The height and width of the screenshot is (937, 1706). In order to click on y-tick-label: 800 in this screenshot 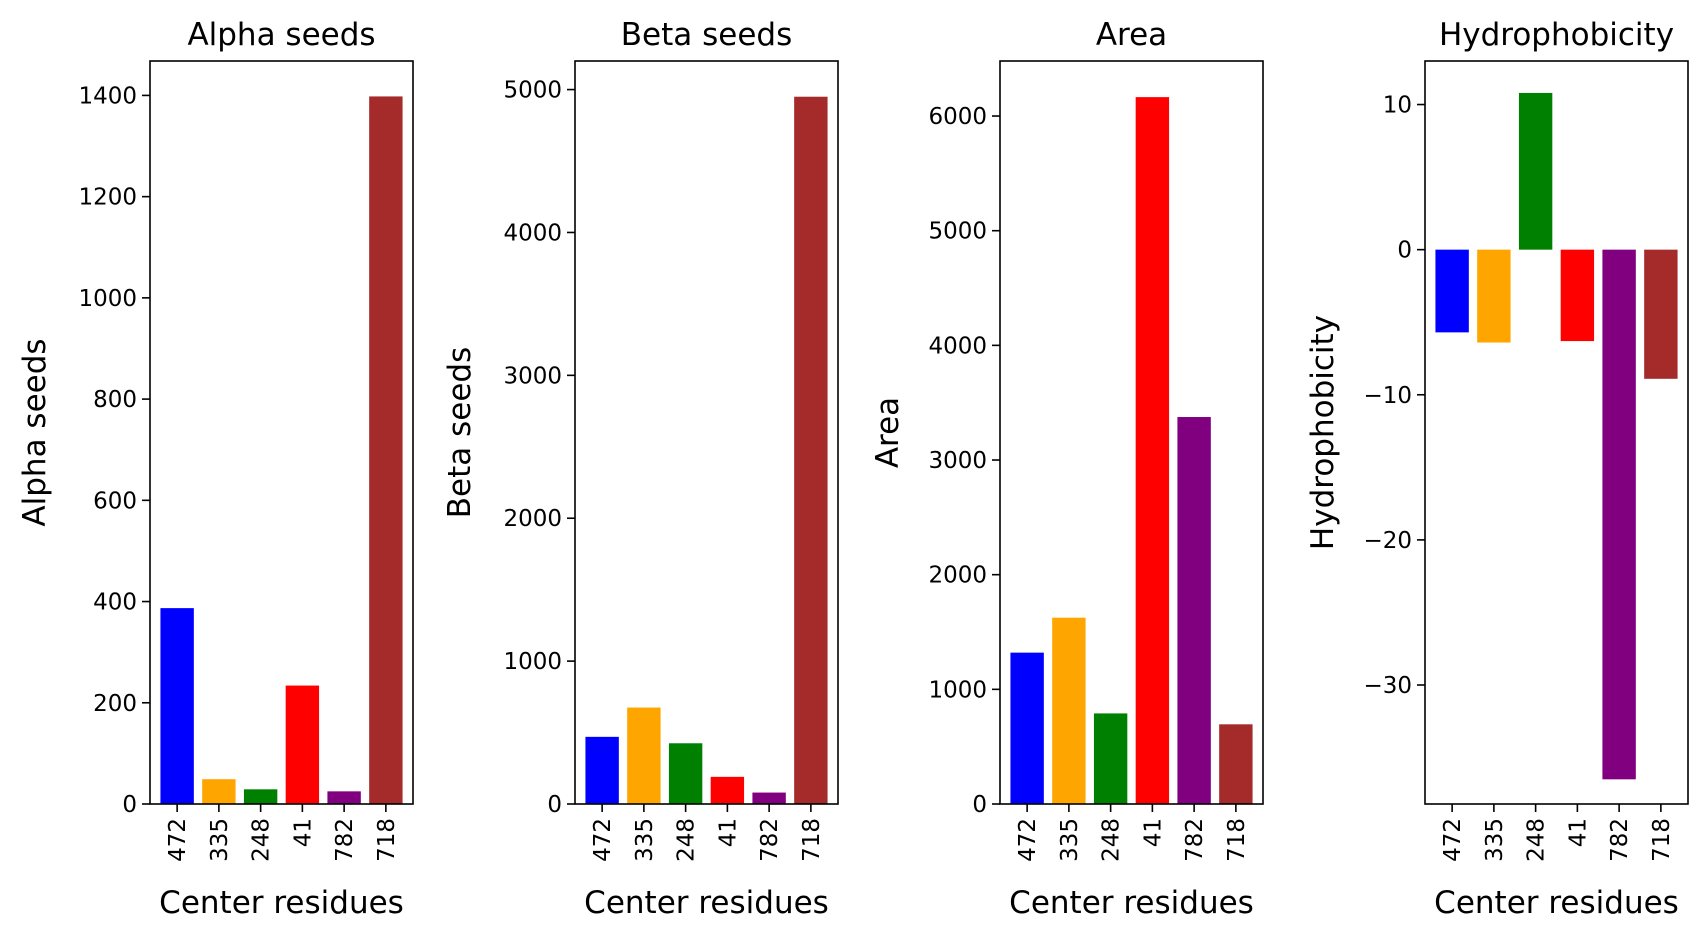, I will do `click(115, 400)`.